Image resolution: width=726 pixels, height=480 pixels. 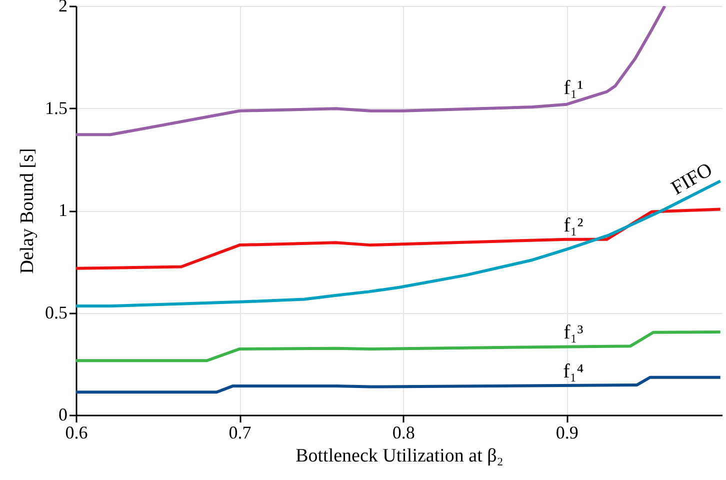 What do you see at coordinates (692, 179) in the screenshot?
I see `text: FIFO` at bounding box center [692, 179].